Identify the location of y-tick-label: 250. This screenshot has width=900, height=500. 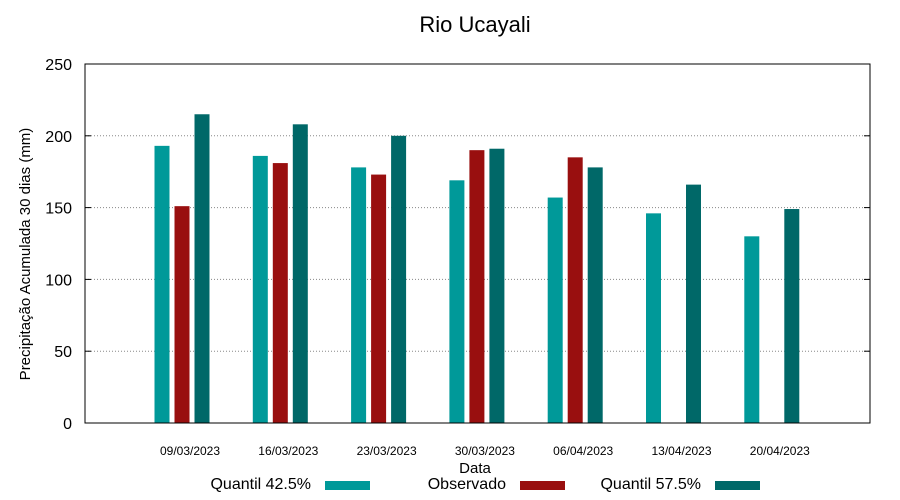
(58, 65).